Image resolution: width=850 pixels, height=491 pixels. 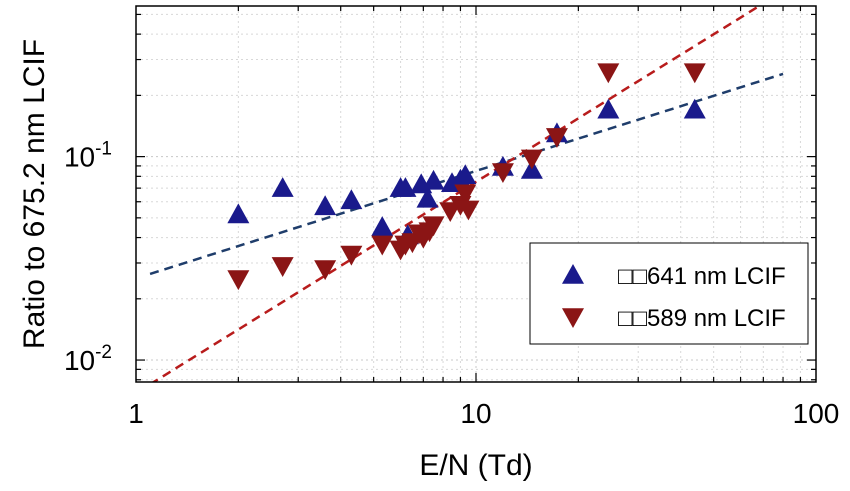 I want to click on legend: □□641 nm LCIF □□589 nm LCIF, so click(x=669, y=293).